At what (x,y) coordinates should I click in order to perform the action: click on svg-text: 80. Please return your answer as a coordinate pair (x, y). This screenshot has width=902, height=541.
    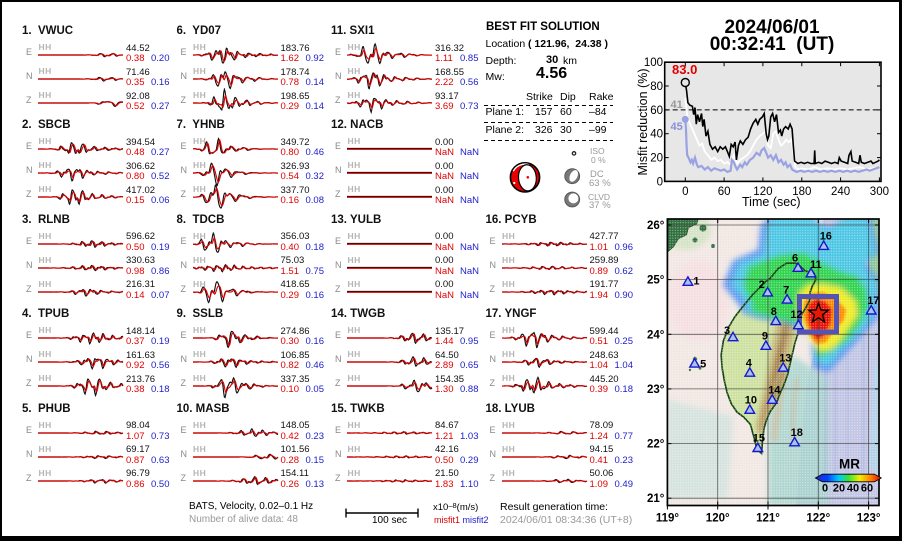
    Looking at the image, I should click on (656, 87).